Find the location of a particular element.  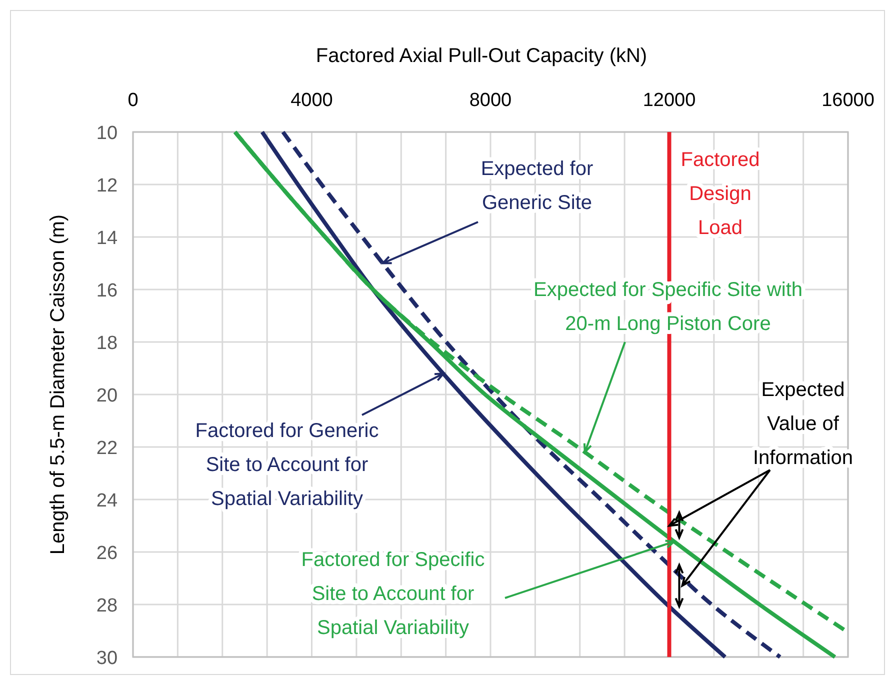

y-tick-label: 12 is located at coordinates (107, 186).